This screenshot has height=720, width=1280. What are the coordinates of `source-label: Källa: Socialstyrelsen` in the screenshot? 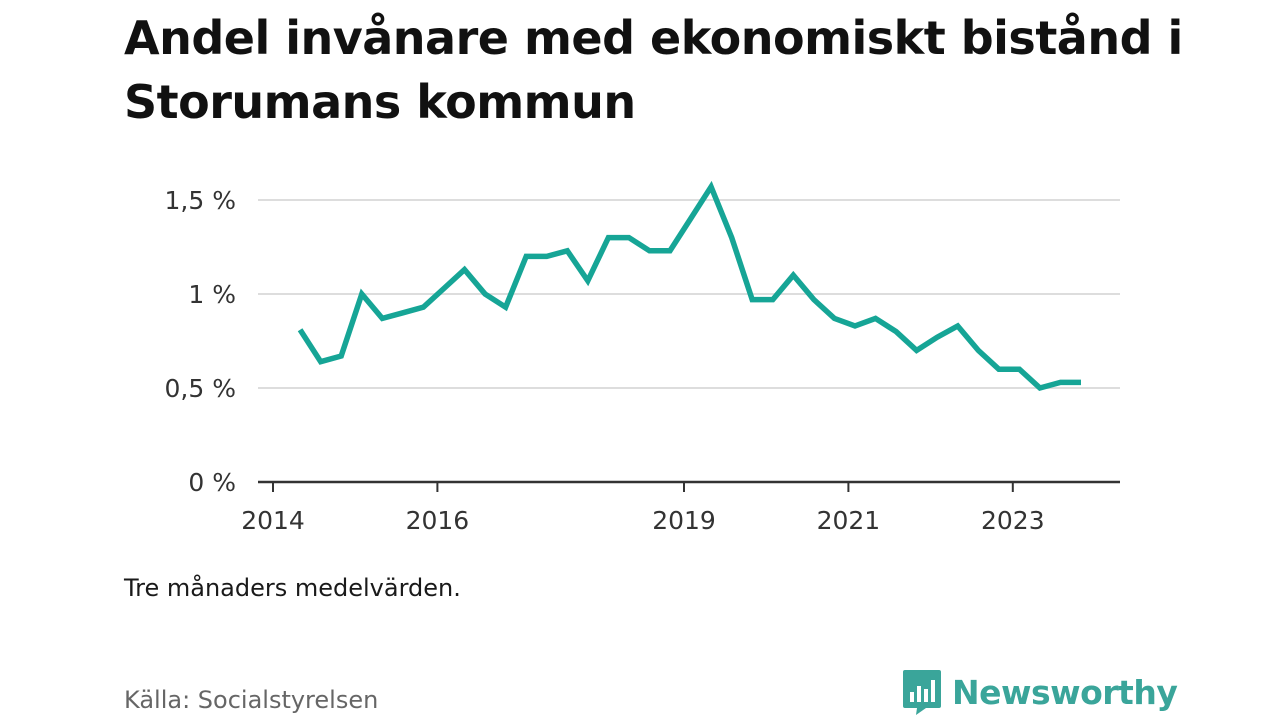 It's located at (251, 700).